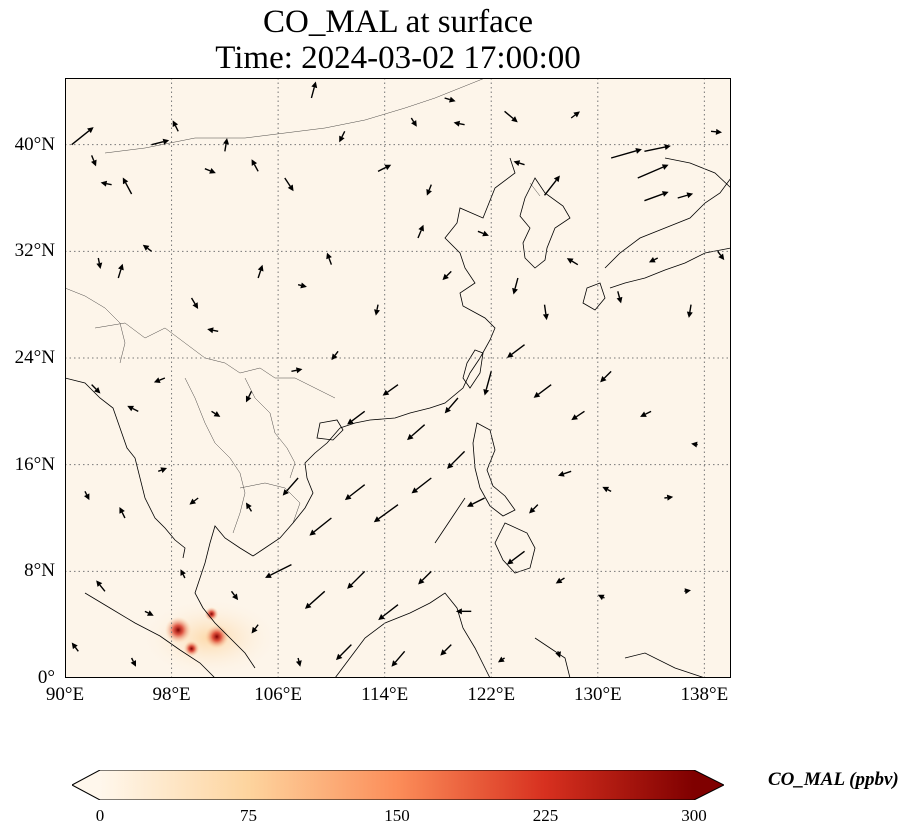 This screenshot has height=836, width=922. What do you see at coordinates (278, 694) in the screenshot?
I see `x-tick-label: 106°E` at bounding box center [278, 694].